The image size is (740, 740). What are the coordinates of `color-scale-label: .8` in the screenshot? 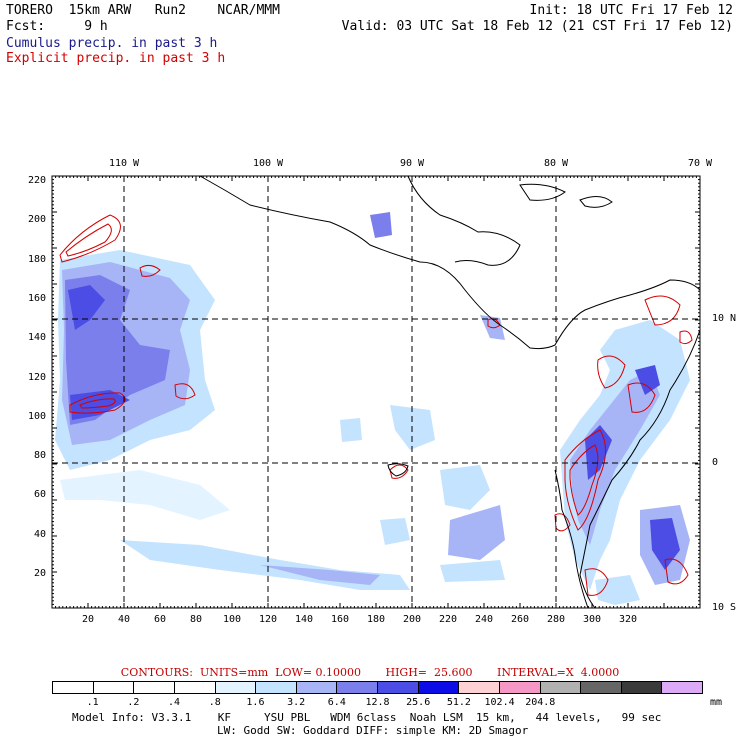 It's located at (214, 702).